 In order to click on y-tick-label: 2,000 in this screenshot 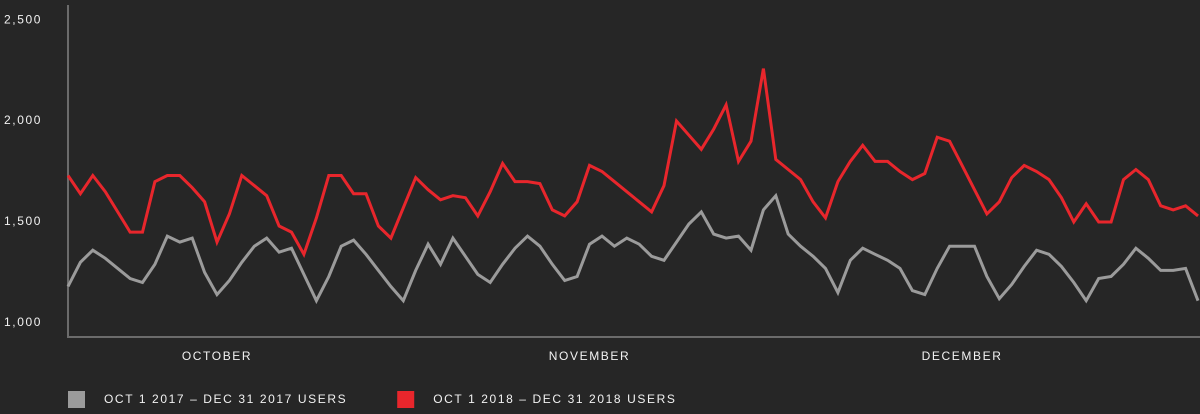, I will do `click(23, 120)`.